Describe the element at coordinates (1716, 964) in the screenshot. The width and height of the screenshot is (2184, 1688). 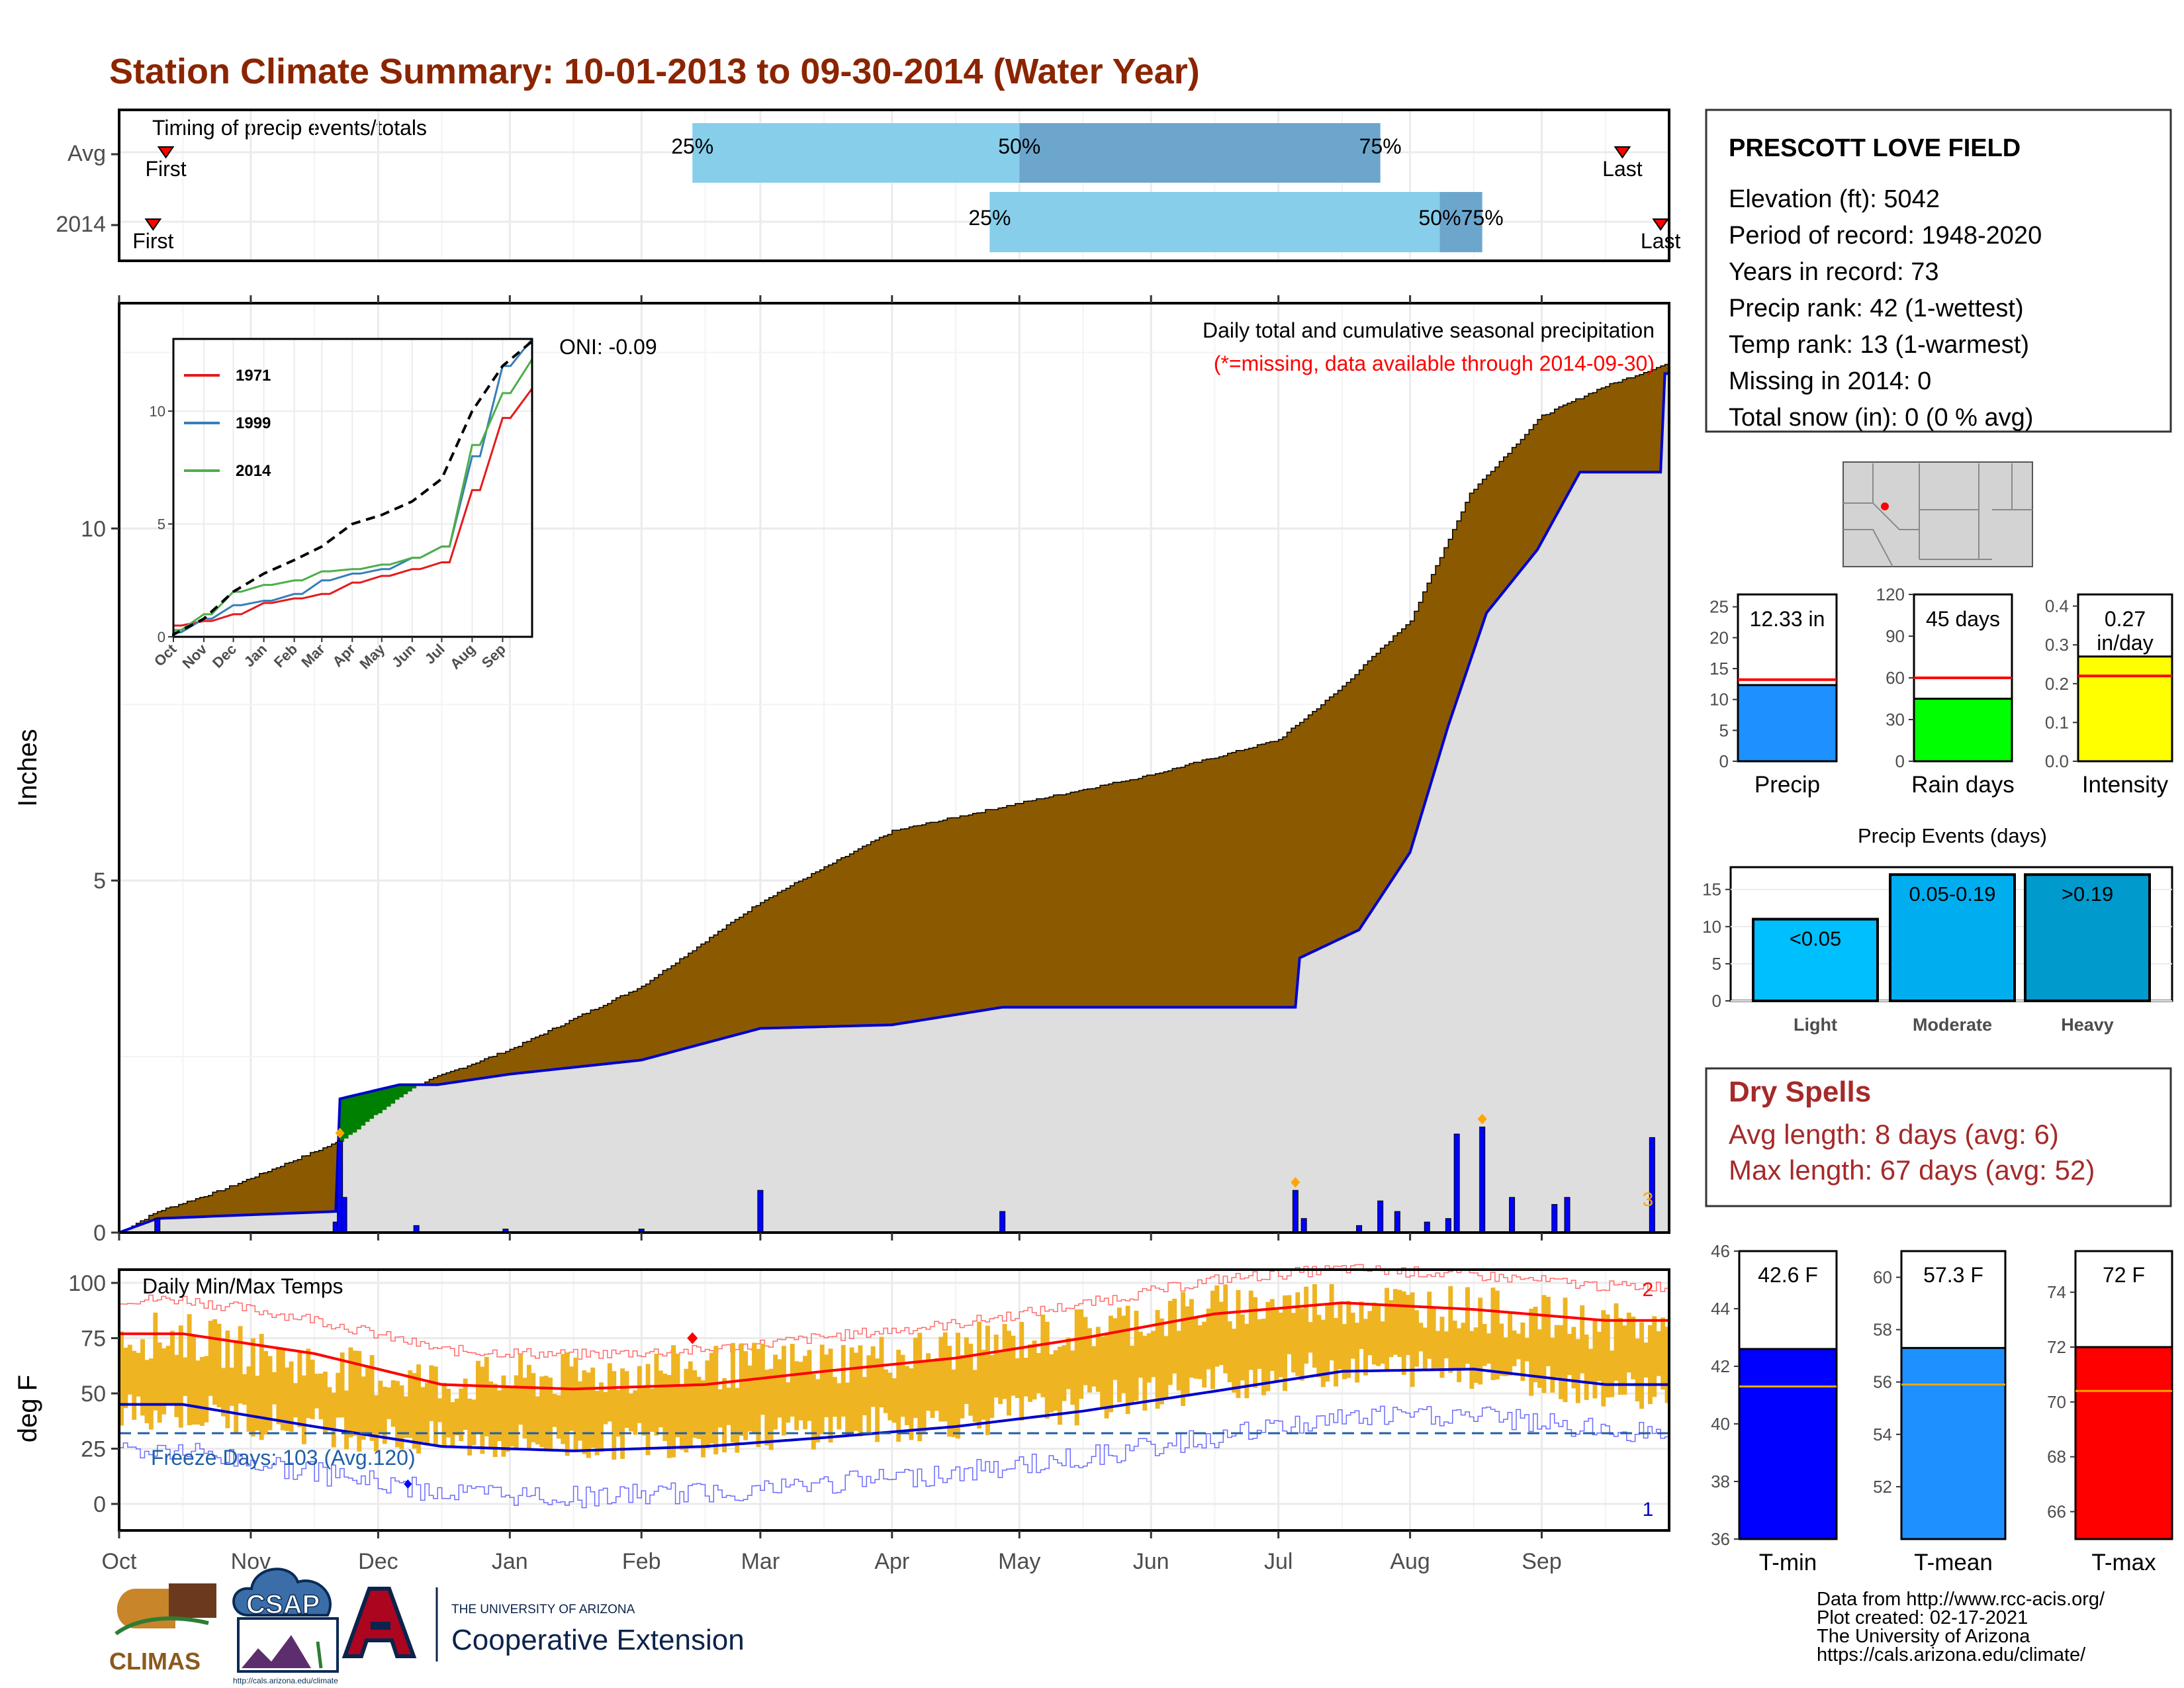
I see `events-ytick-label: 5` at that location.